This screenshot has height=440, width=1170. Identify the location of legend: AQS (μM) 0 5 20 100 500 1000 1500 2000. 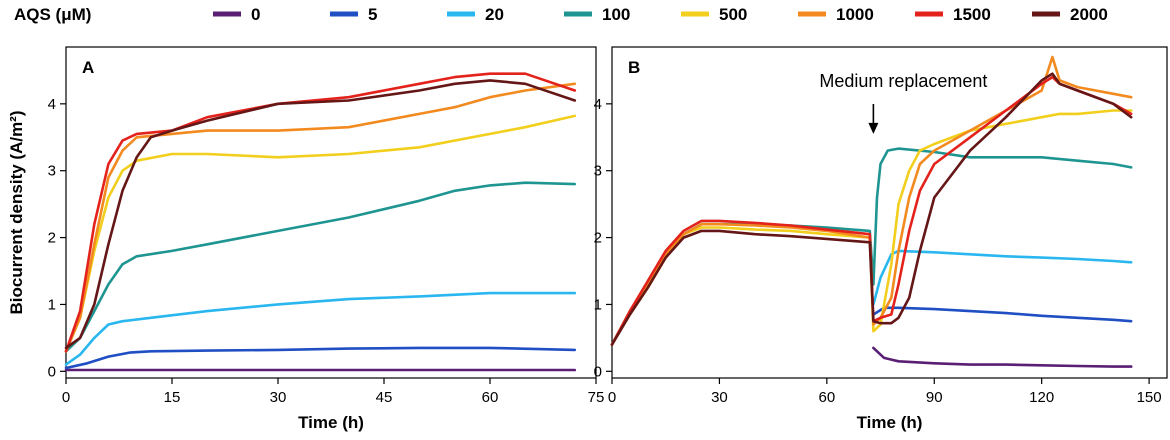
(561, 14).